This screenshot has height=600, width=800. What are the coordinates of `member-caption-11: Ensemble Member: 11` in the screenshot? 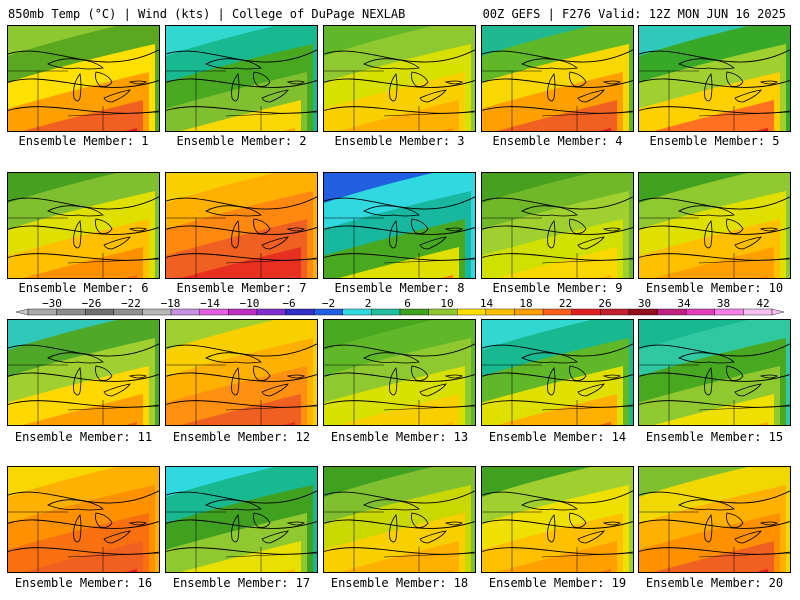 It's located at (83, 437).